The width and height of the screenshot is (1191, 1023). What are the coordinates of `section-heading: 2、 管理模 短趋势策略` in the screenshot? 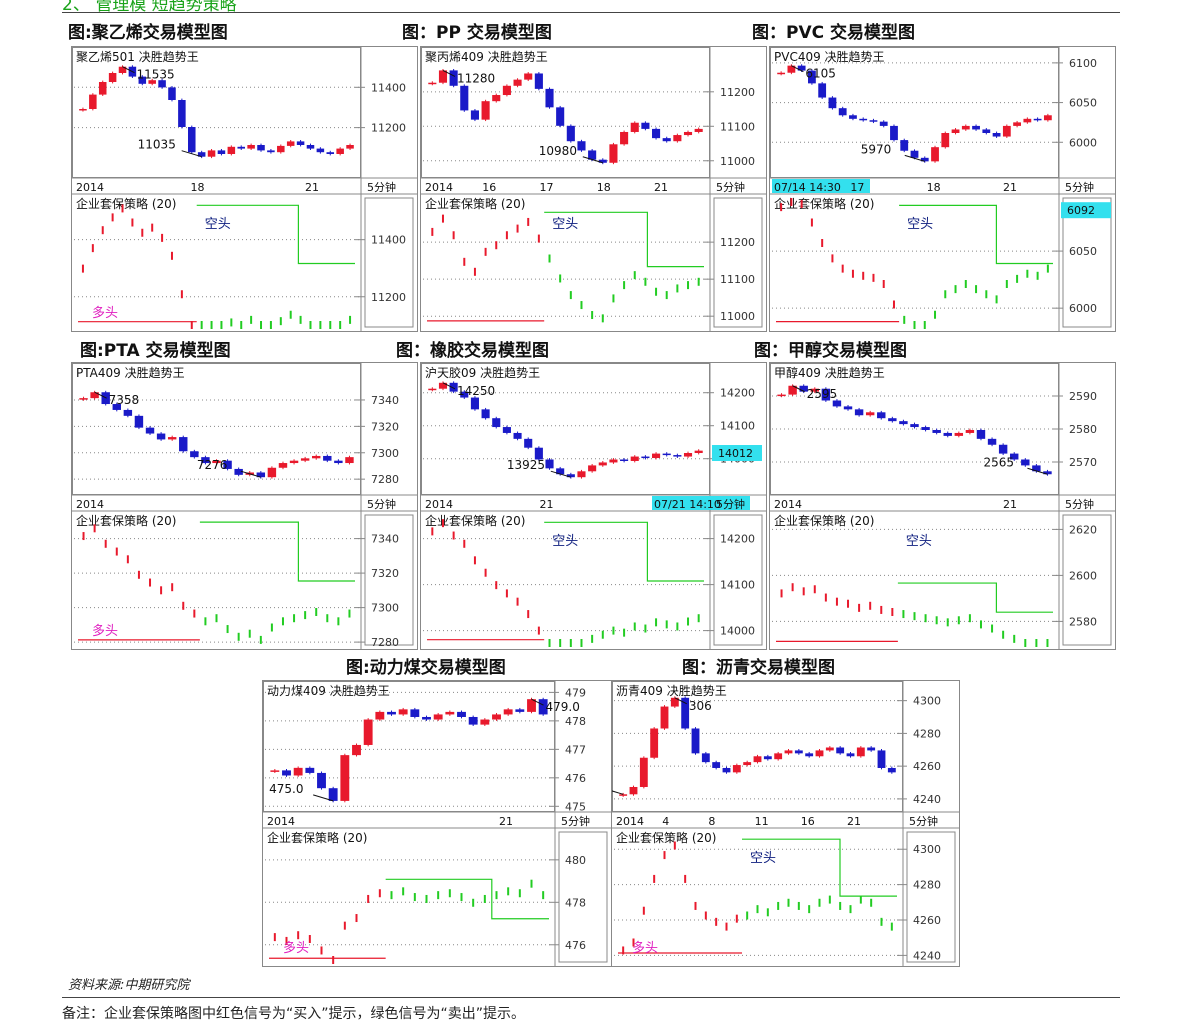 It's located at (149, 7).